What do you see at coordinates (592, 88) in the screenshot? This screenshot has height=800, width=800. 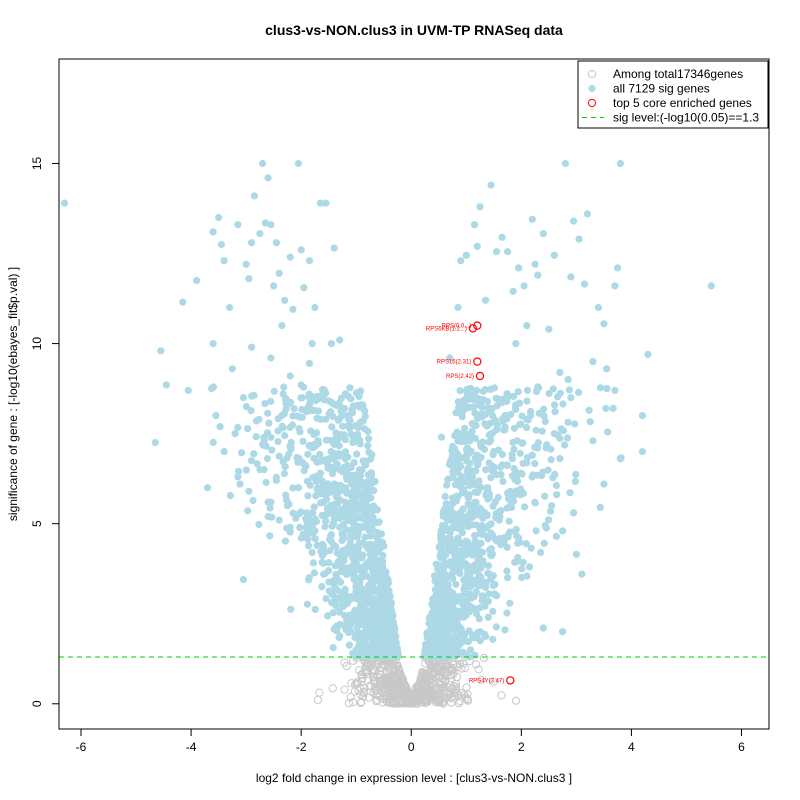 I see `legend-marker-sig` at bounding box center [592, 88].